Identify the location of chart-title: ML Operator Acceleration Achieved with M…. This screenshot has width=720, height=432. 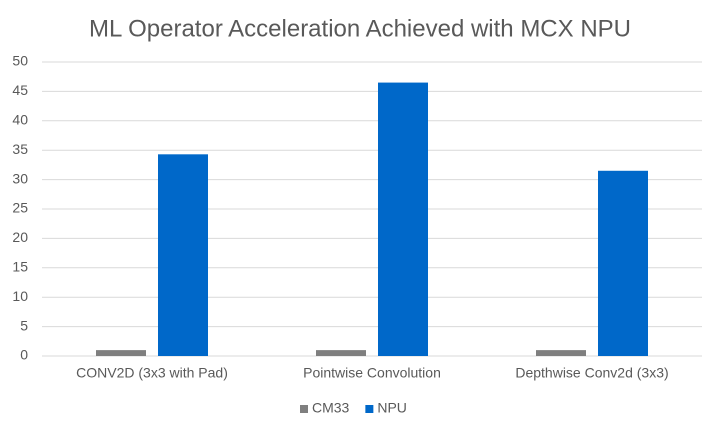
(360, 28).